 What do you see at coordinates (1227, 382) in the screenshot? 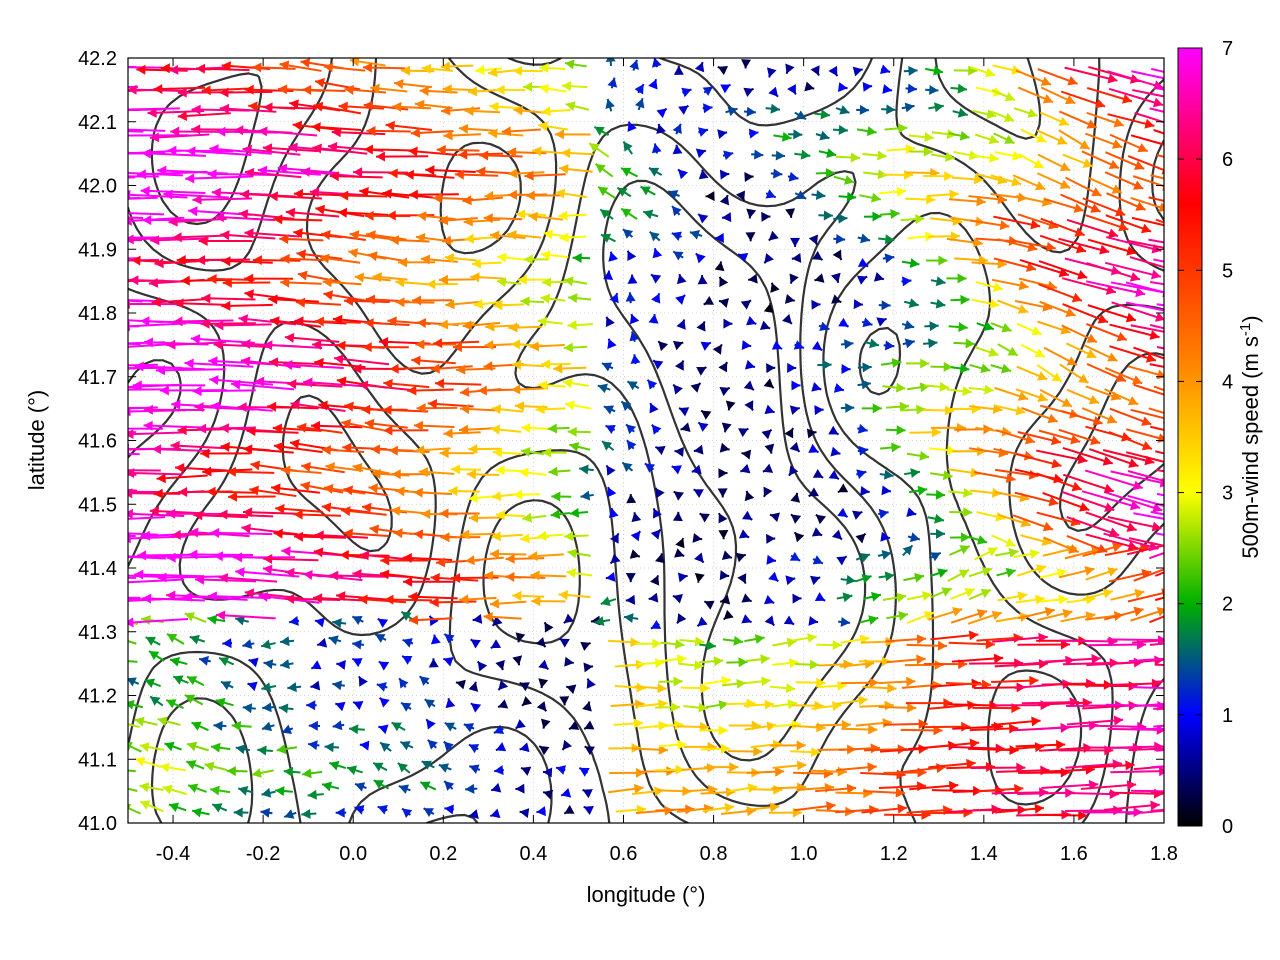
I see `colorbar-tick-label: 4` at bounding box center [1227, 382].